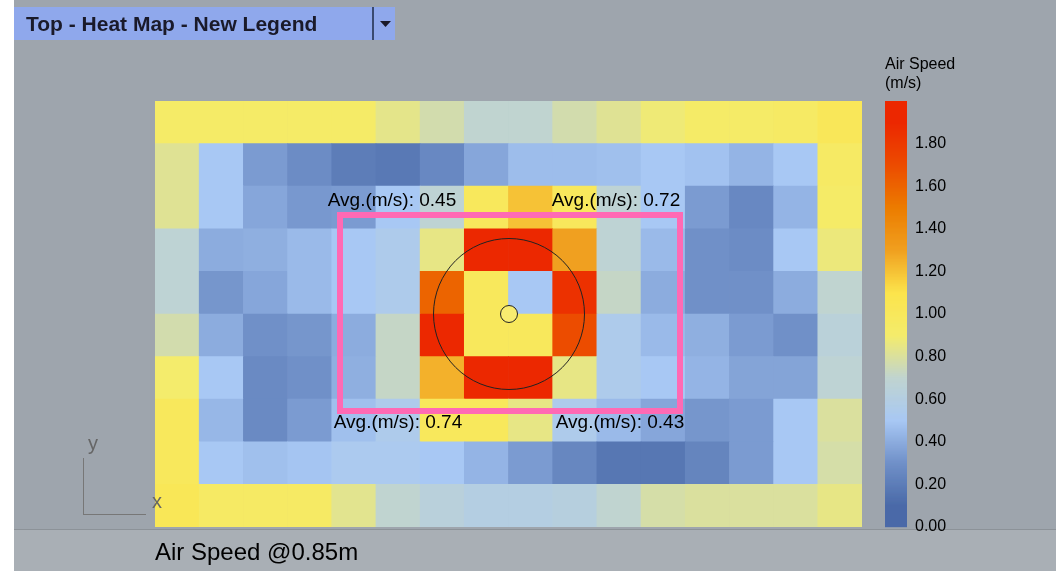 This screenshot has width=1056, height=571. What do you see at coordinates (931, 270) in the screenshot?
I see `color-bar-label: 1.20` at bounding box center [931, 270].